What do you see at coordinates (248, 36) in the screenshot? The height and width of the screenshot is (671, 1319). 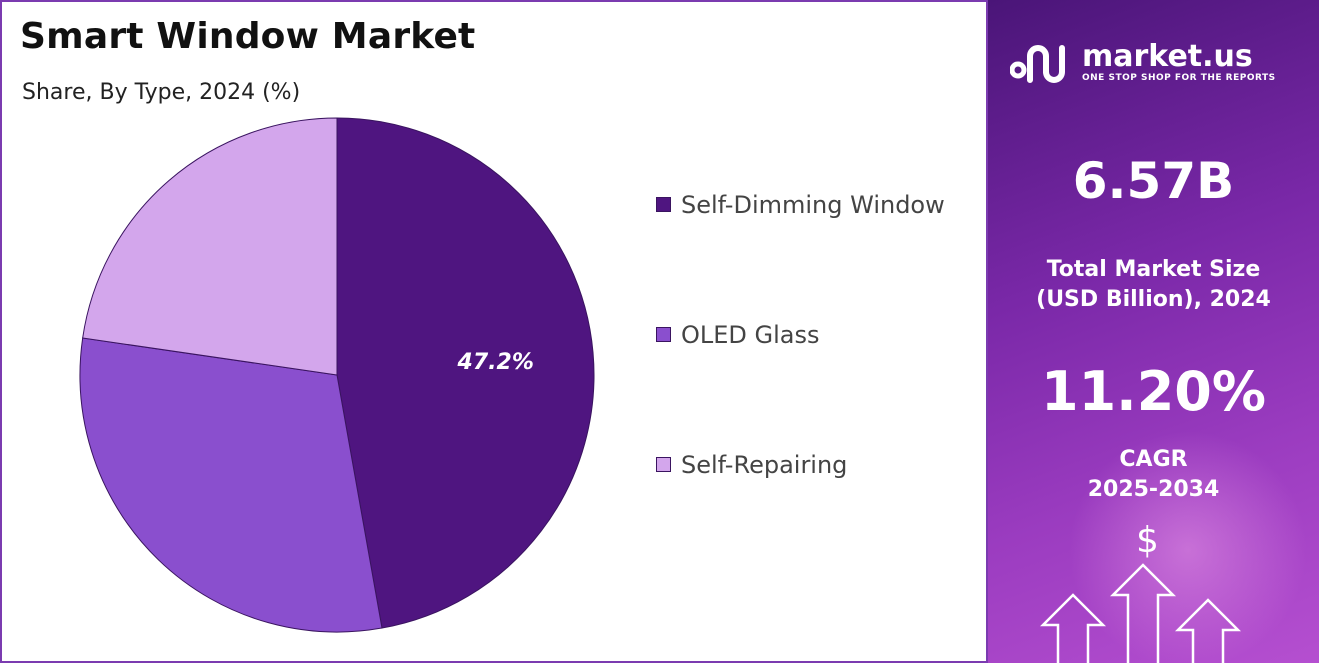 I see `chart-title: Smart Window Market` at bounding box center [248, 36].